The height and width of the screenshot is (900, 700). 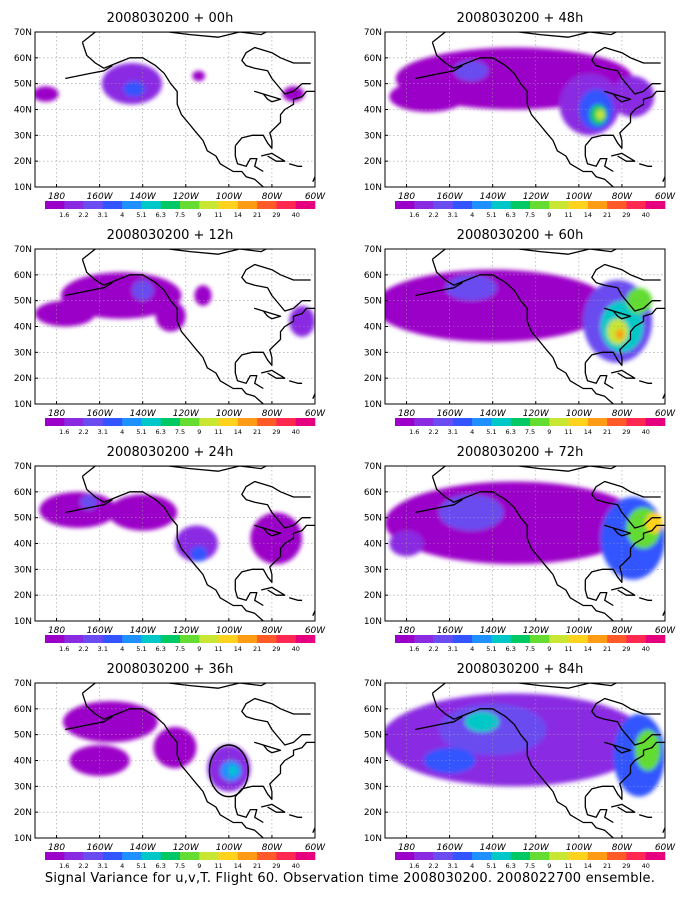 What do you see at coordinates (536, 848) in the screenshot?
I see `x-tick-label: 120W` at bounding box center [536, 848].